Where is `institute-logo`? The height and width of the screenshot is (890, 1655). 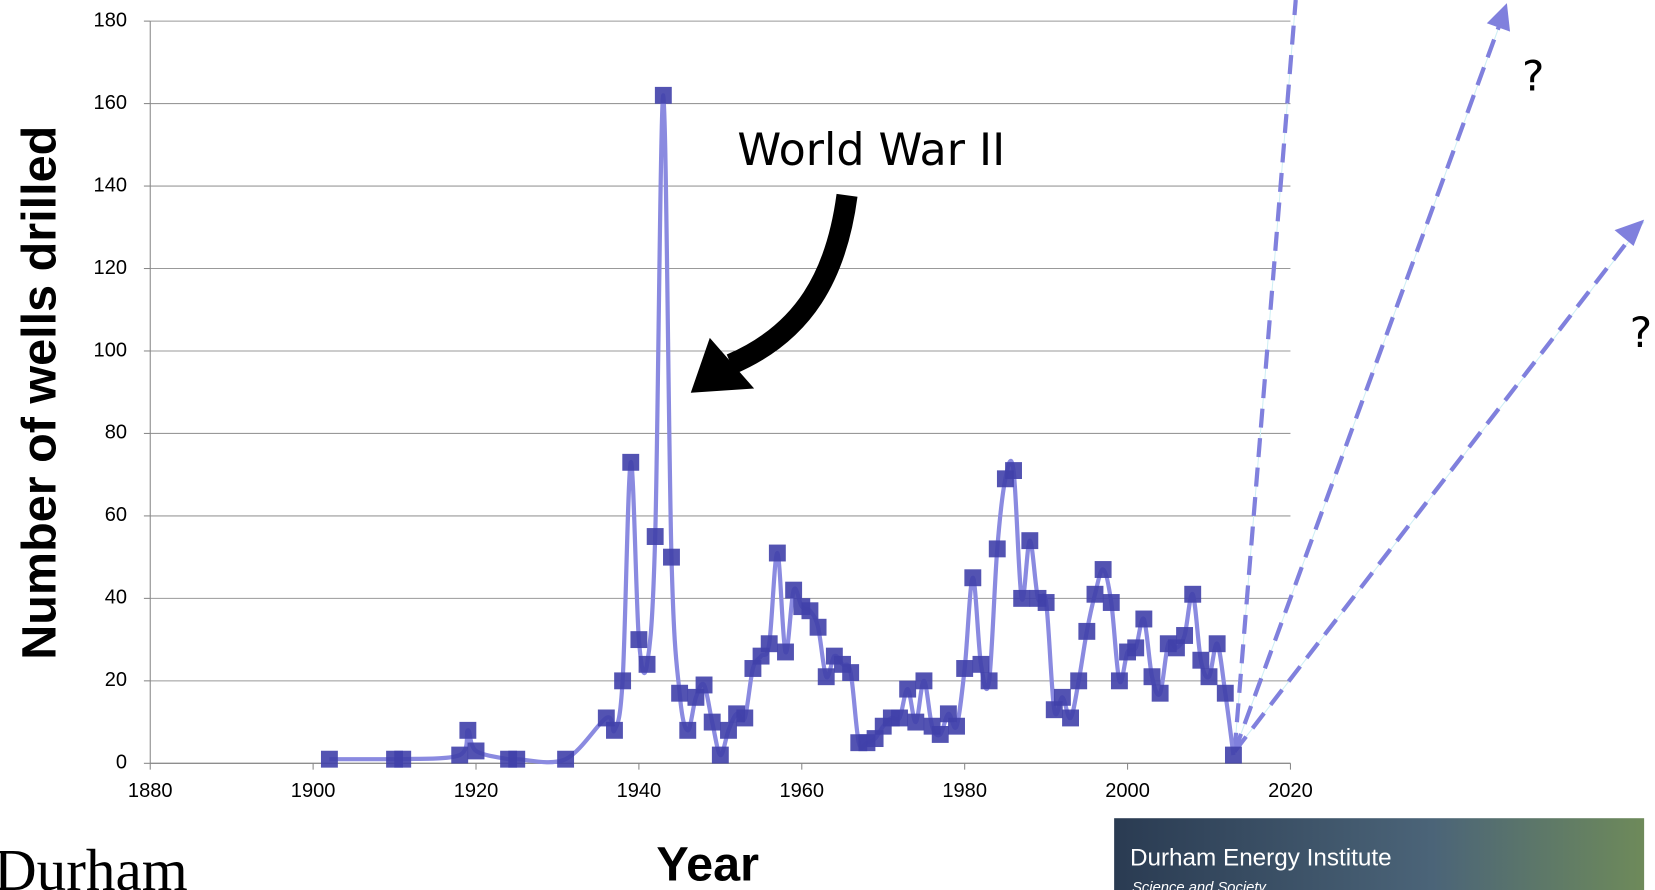 institute-logo is located at coordinates (1379, 854).